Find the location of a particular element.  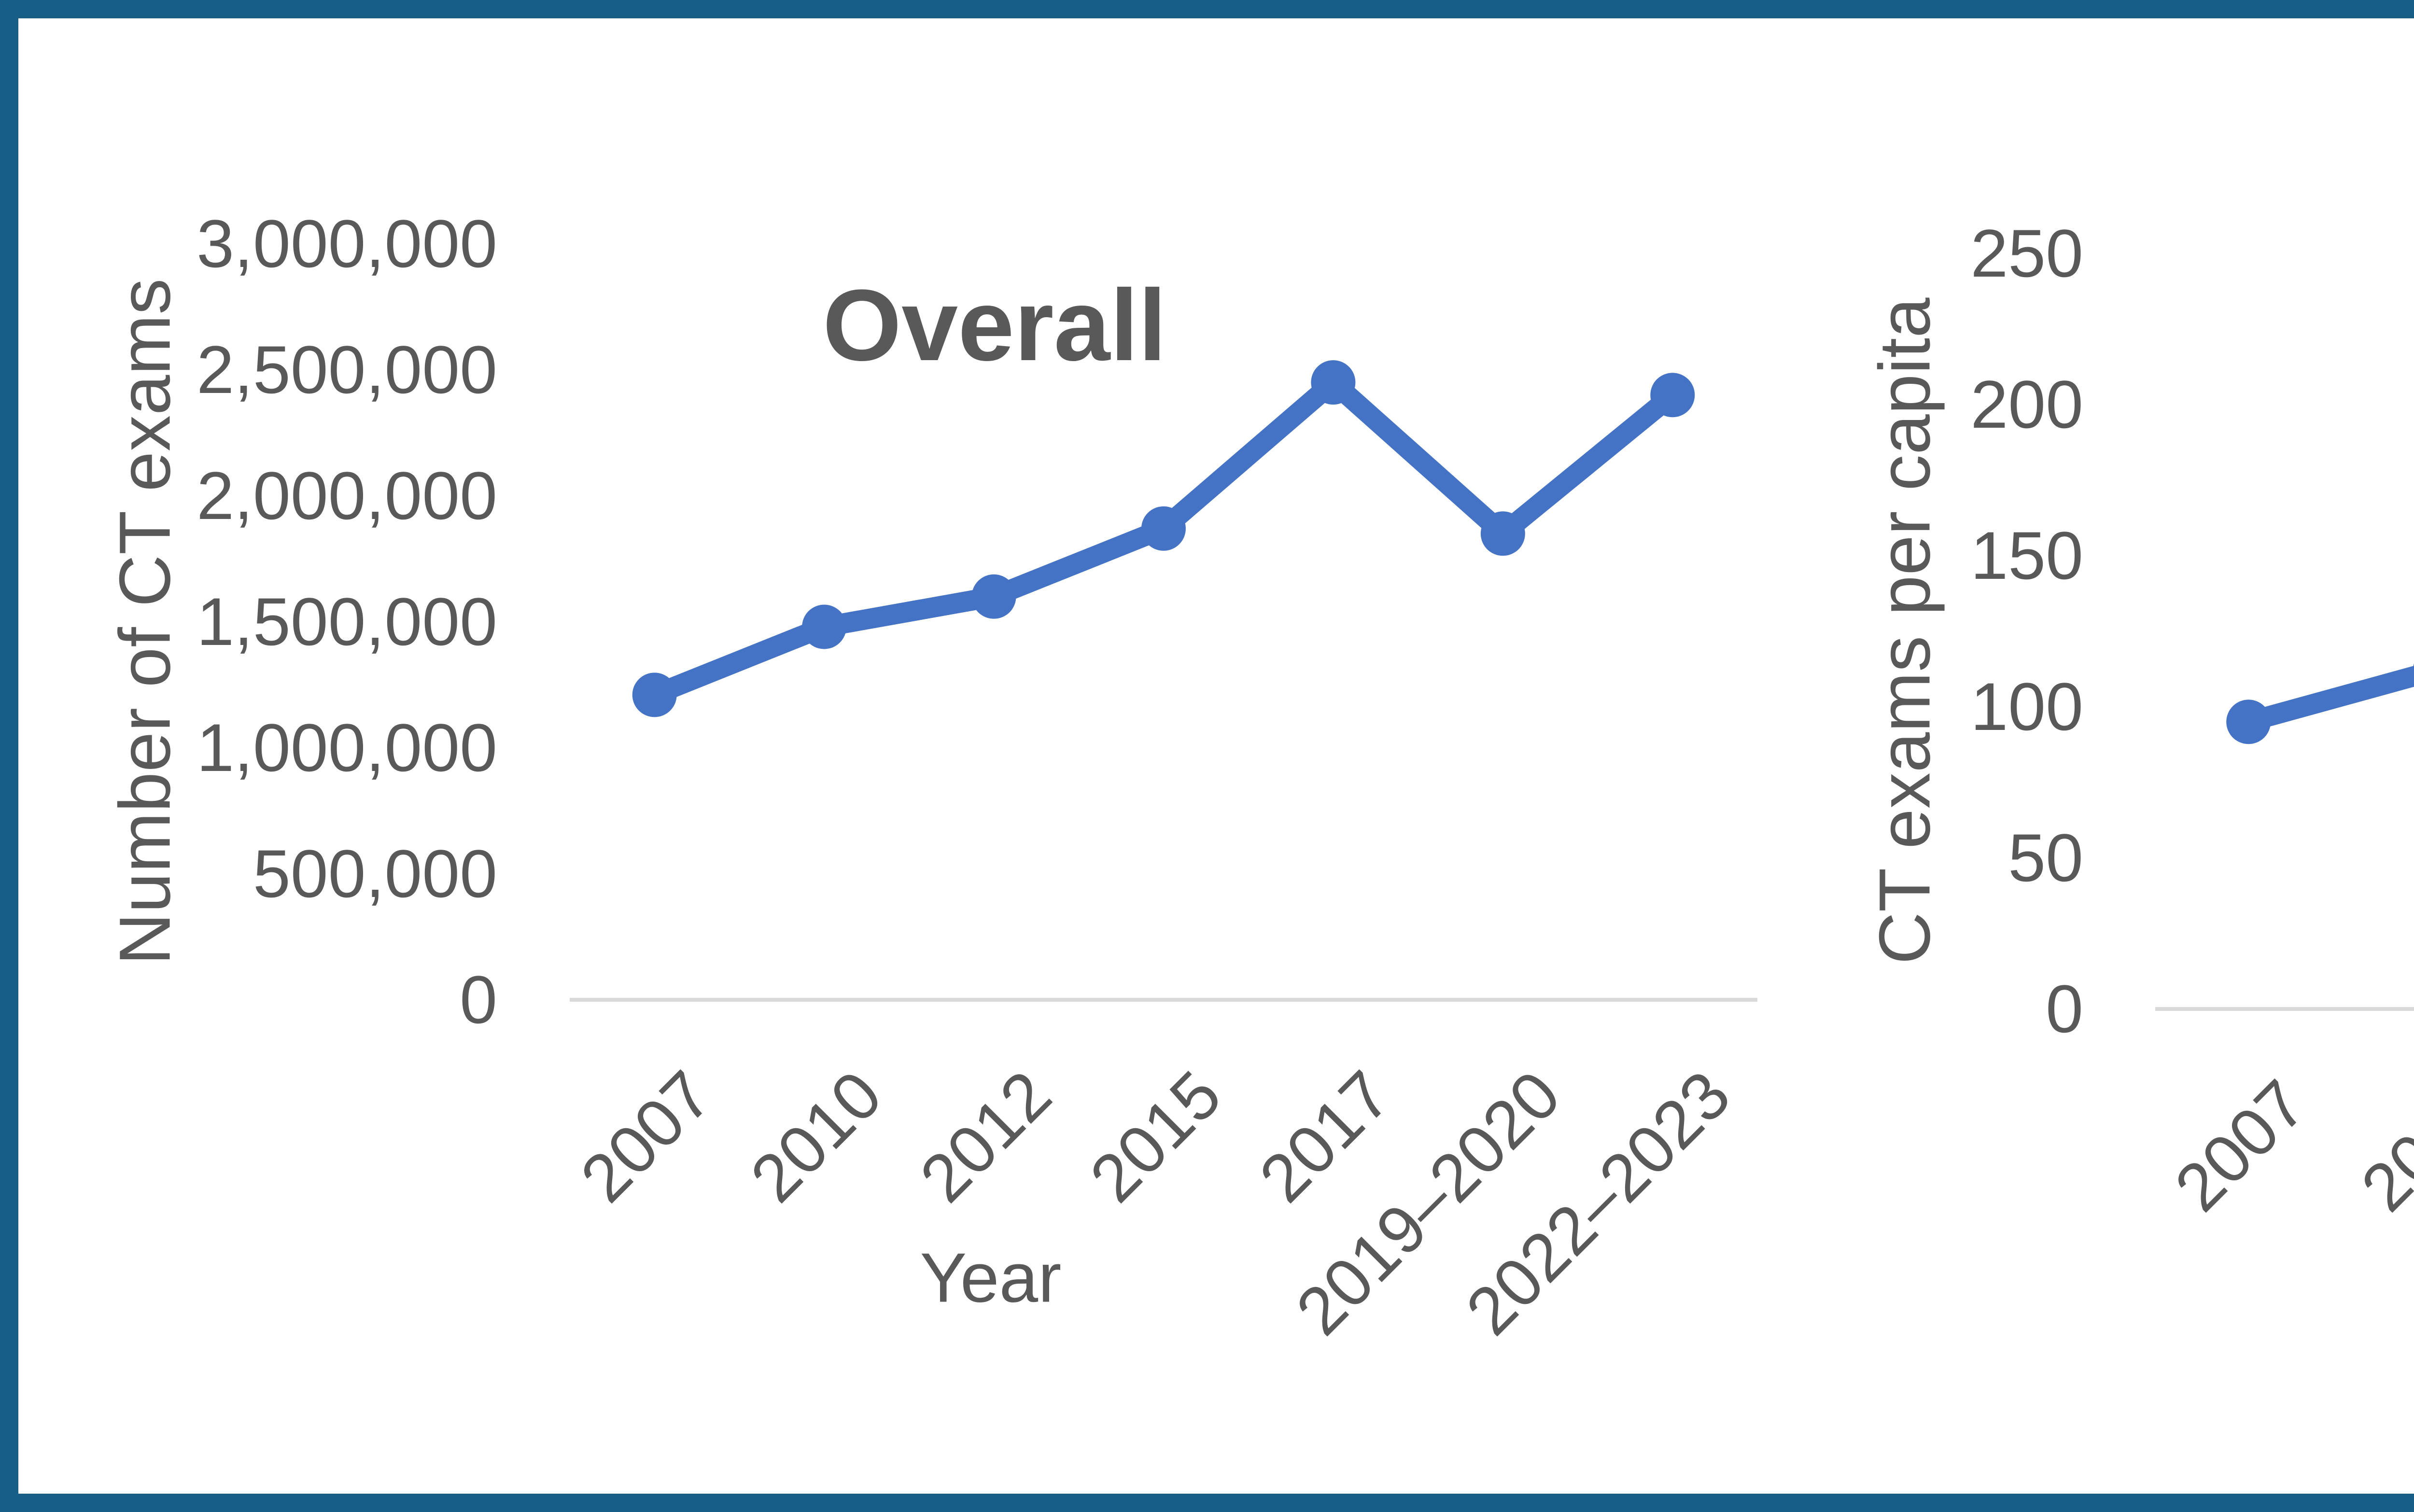

y-axis-title: Number of CT exams is located at coordinates (144, 622).